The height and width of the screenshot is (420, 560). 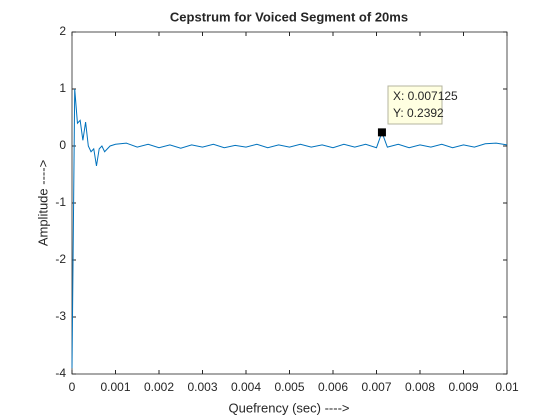 What do you see at coordinates (289, 407) in the screenshot?
I see `x-axis-label: Quefrency (sec) ---->` at bounding box center [289, 407].